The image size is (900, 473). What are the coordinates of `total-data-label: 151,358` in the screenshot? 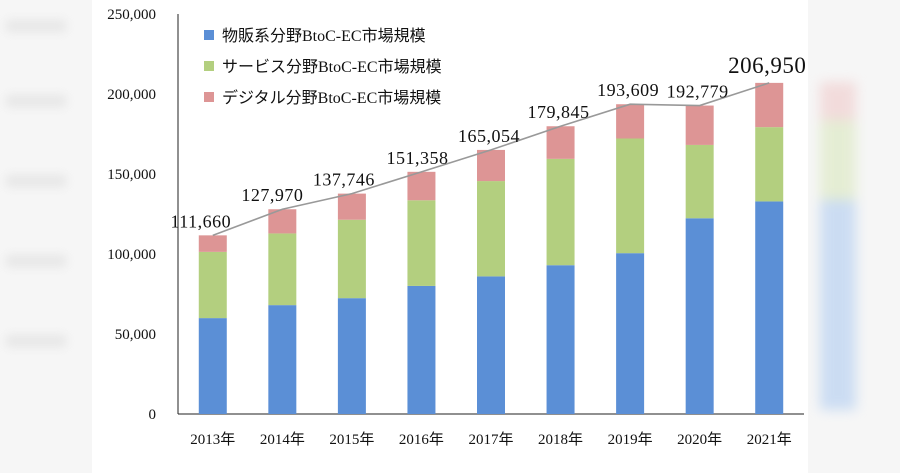 It's located at (417, 158).